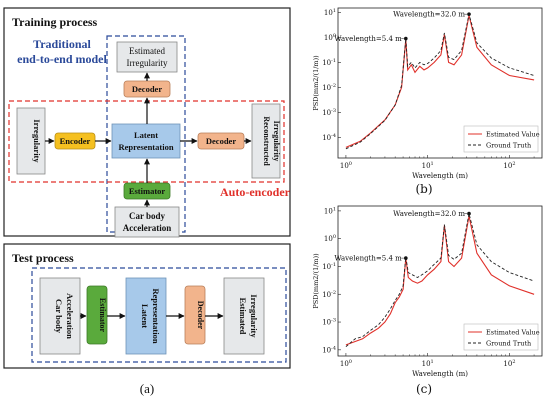  I want to click on test-decoder-label: Decoder, so click(200, 315).